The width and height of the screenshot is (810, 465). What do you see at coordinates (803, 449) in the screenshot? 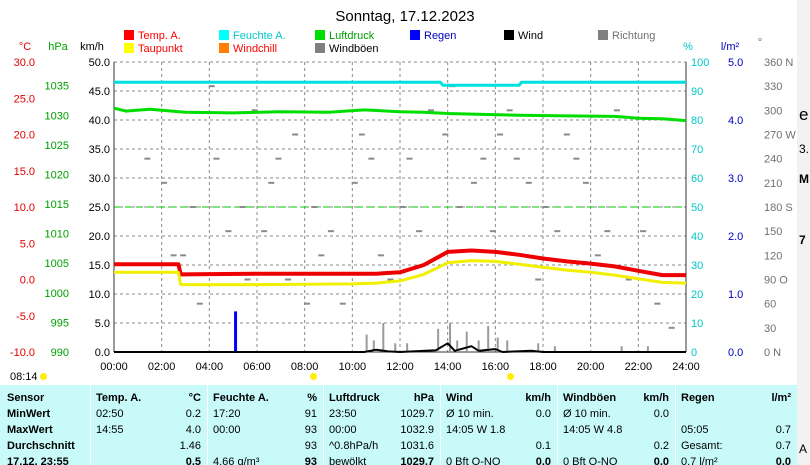
I see `side-text: A` at bounding box center [803, 449].